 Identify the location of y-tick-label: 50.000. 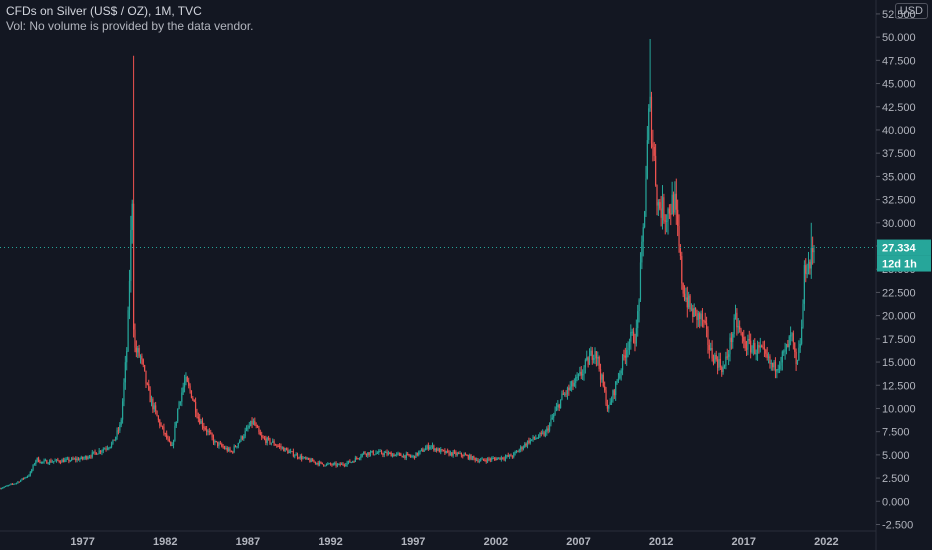
(899, 38).